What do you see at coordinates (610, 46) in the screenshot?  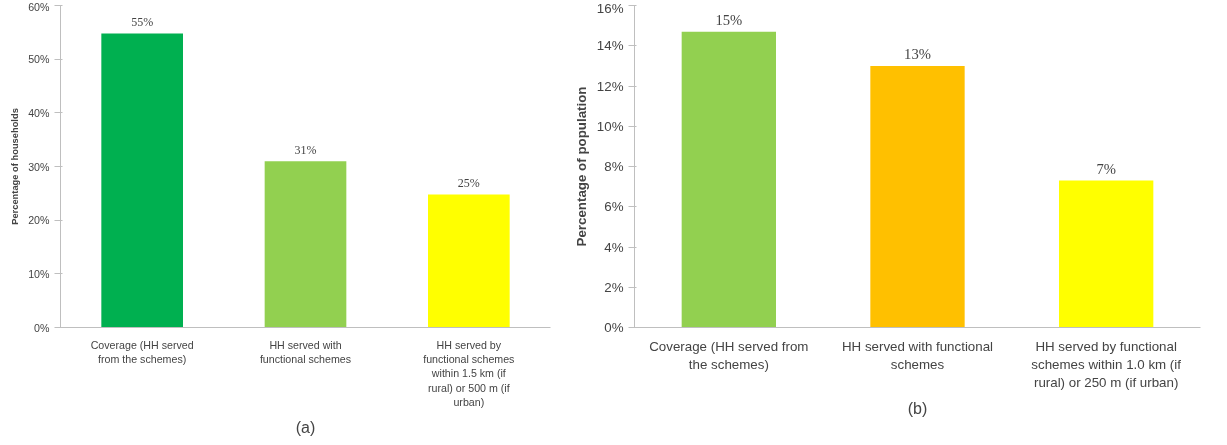 I see `y-tick-label: 14%` at bounding box center [610, 46].